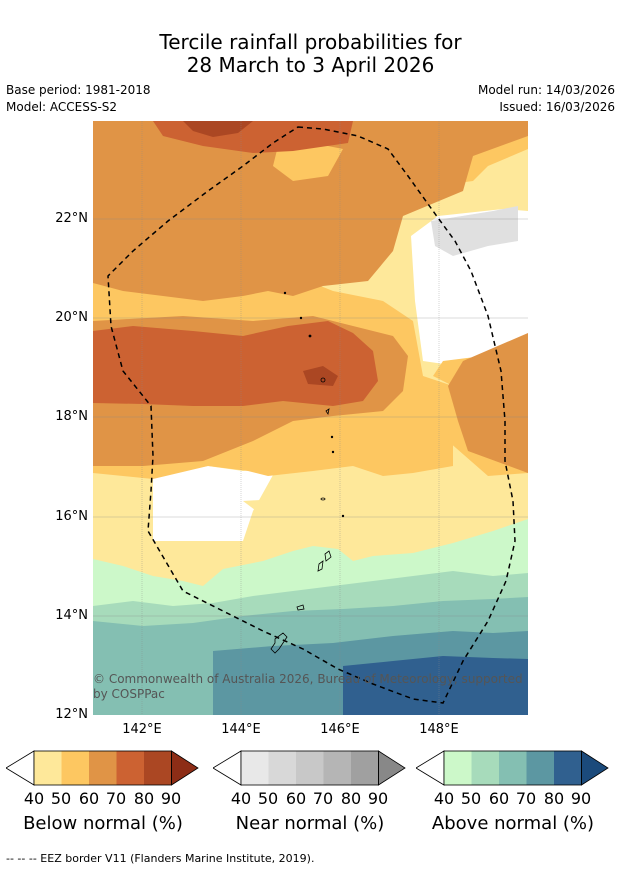 The height and width of the screenshot is (873, 621). I want to click on region-below-80-90-central, so click(320, 376).